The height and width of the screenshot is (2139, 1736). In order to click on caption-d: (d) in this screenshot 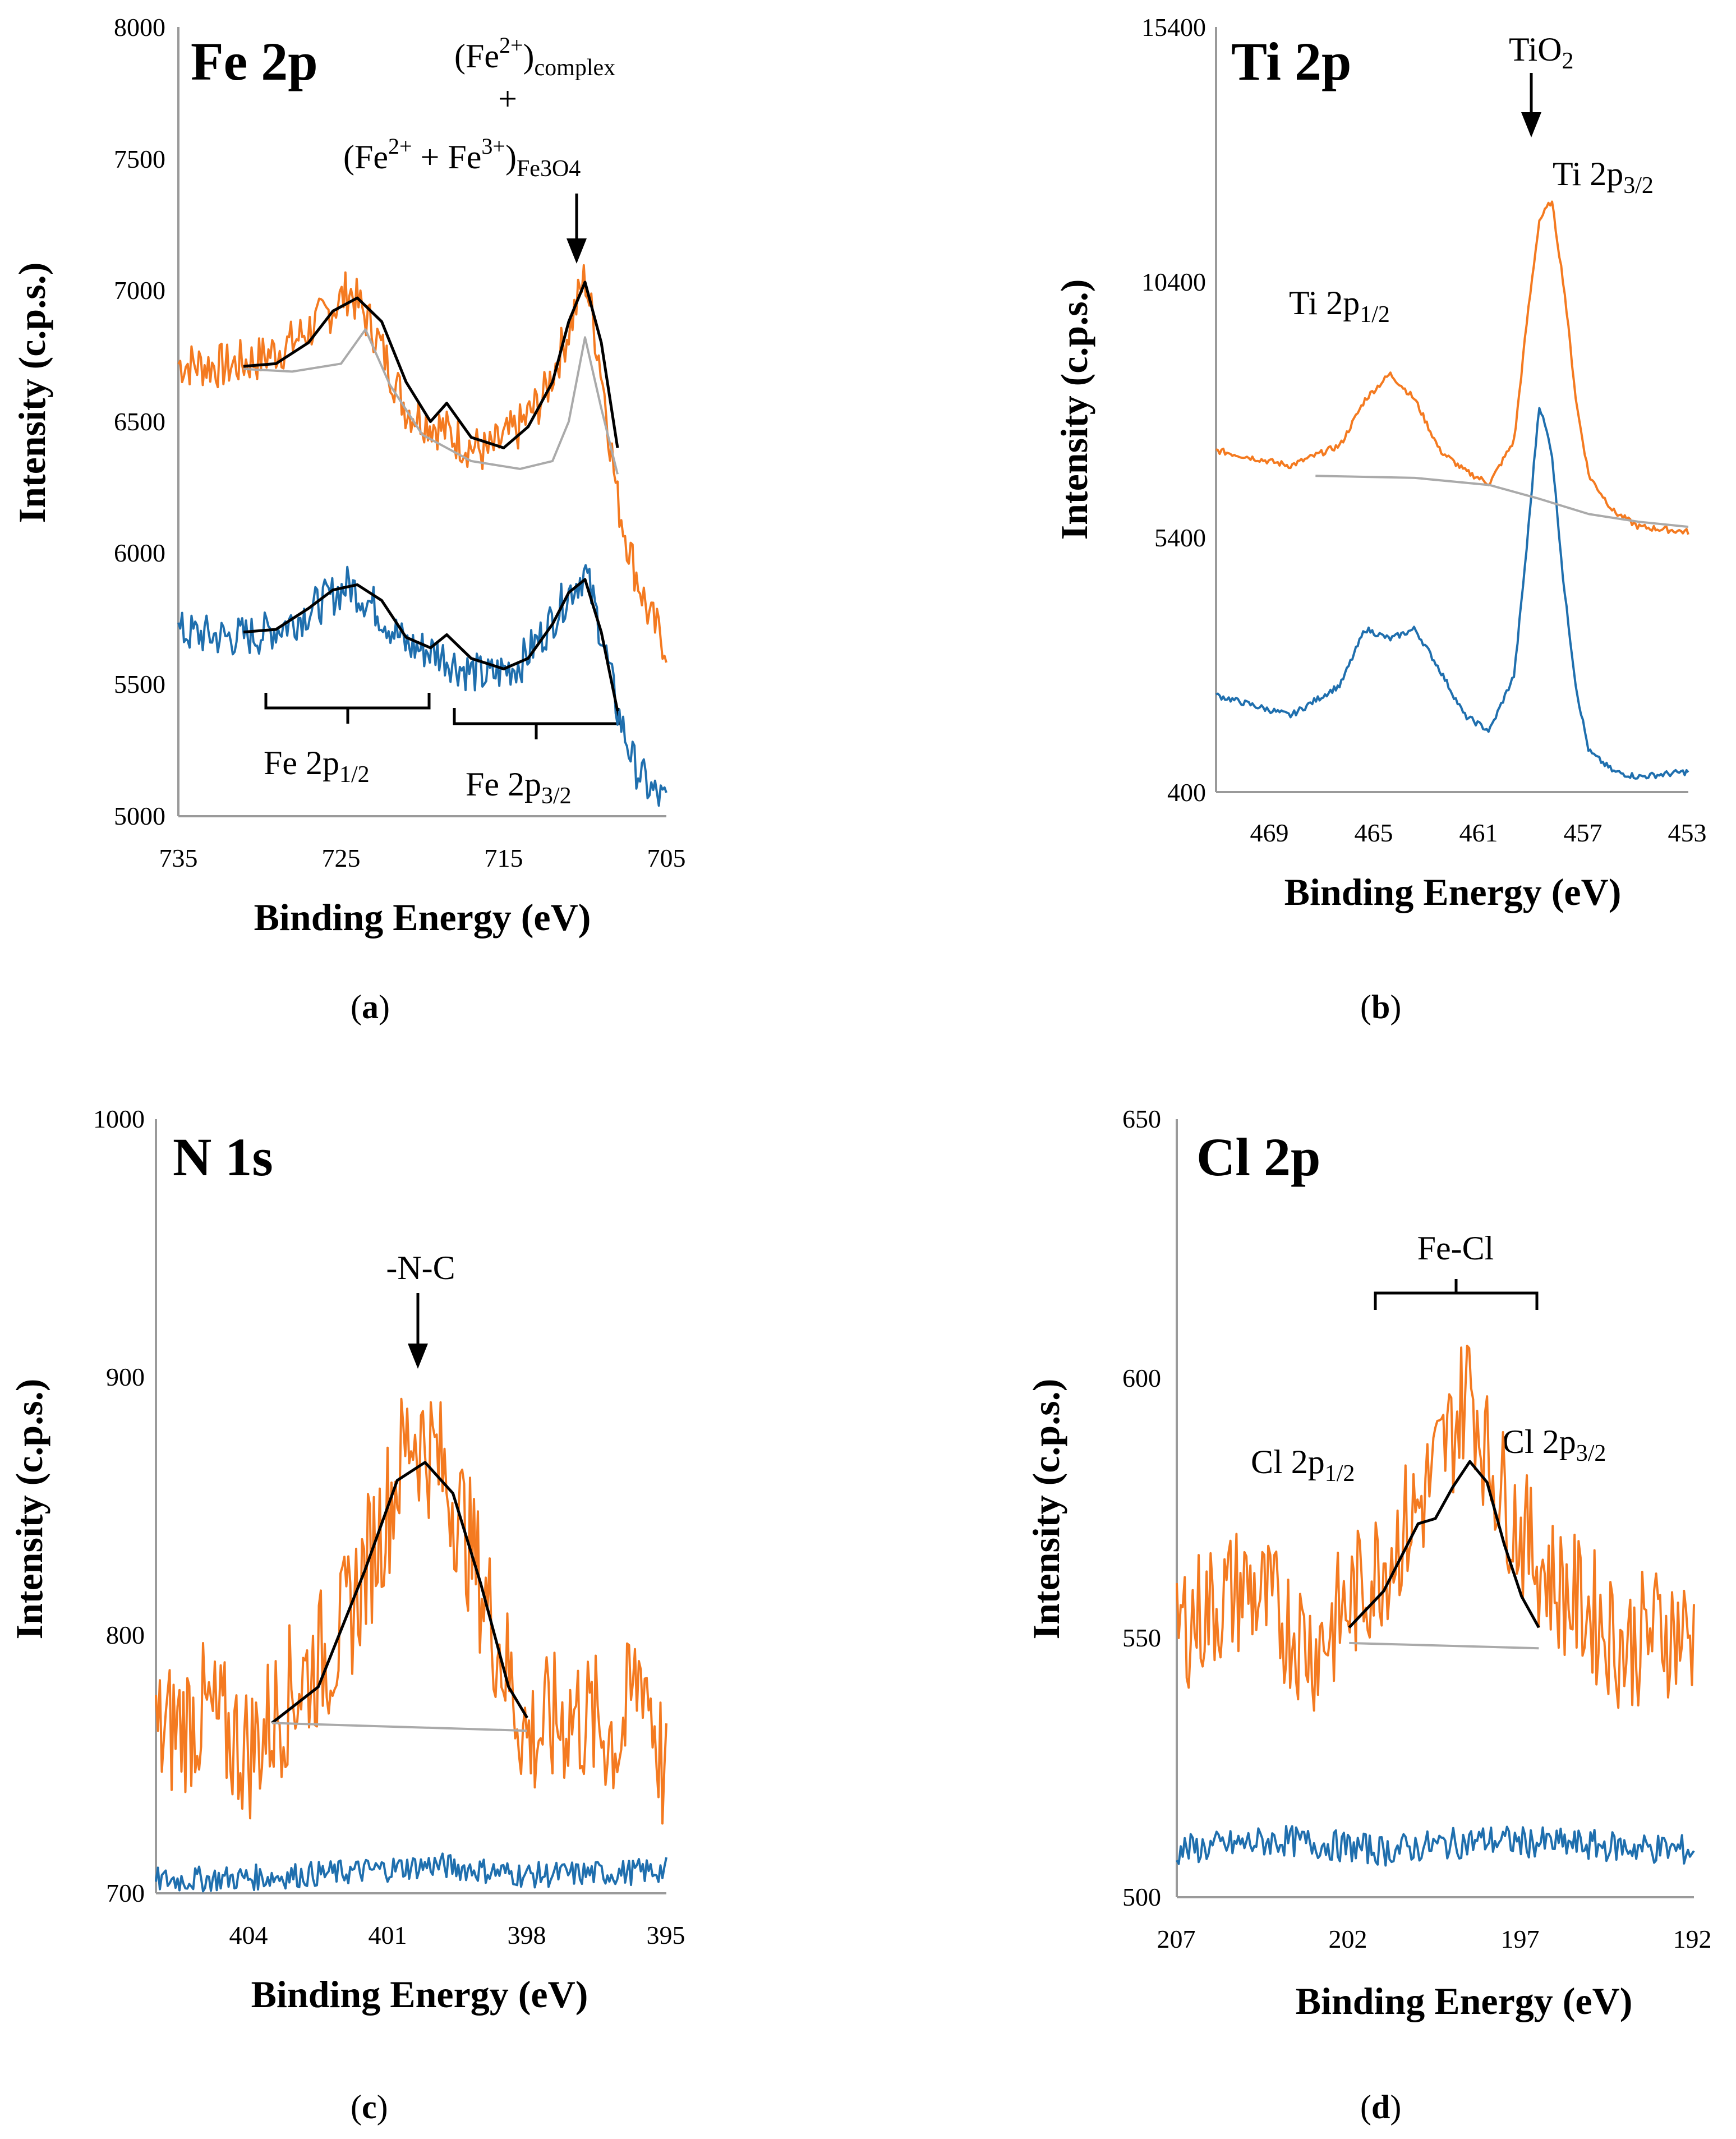, I will do `click(1381, 2107)`.